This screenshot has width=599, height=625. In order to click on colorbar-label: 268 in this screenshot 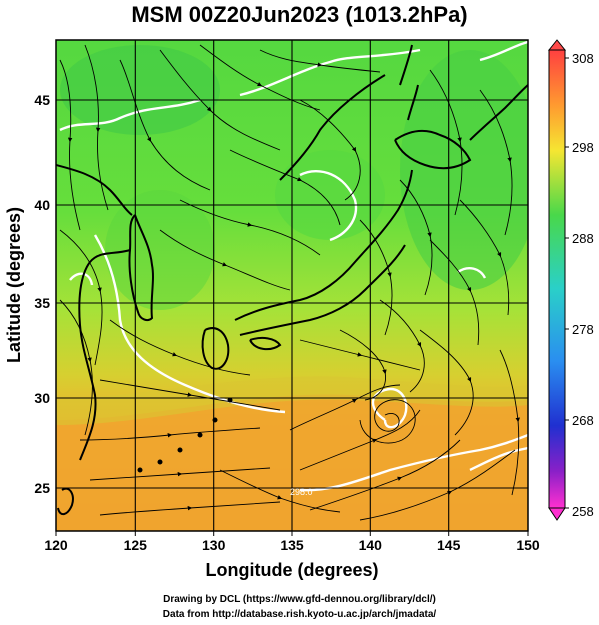, I will do `click(583, 420)`.